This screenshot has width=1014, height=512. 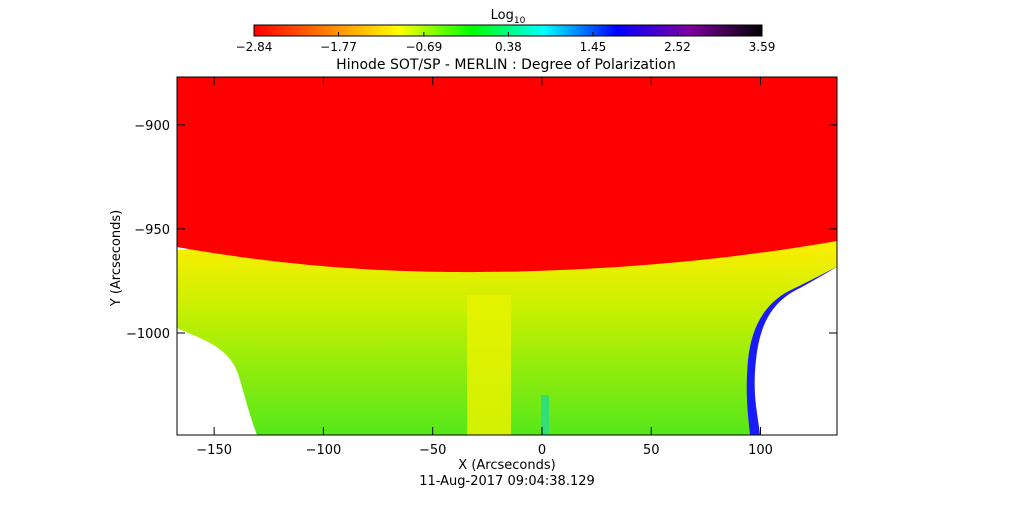 What do you see at coordinates (545, 415) in the screenshot?
I see `region-feature` at bounding box center [545, 415].